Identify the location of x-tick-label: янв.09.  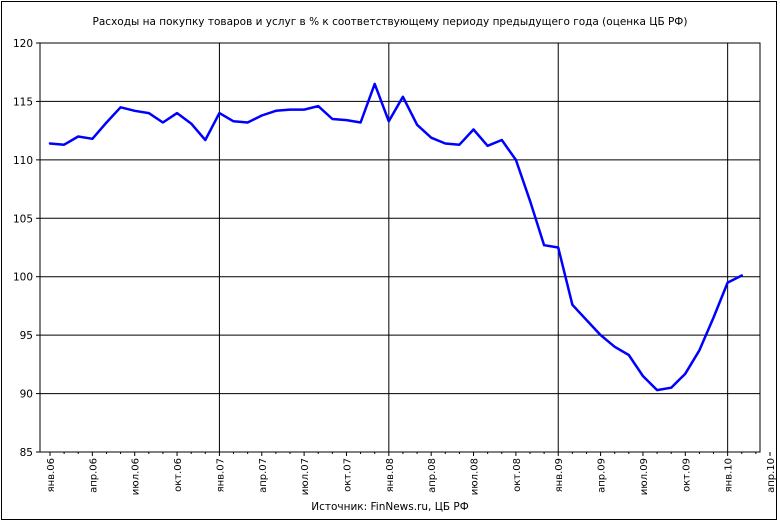
(559, 475).